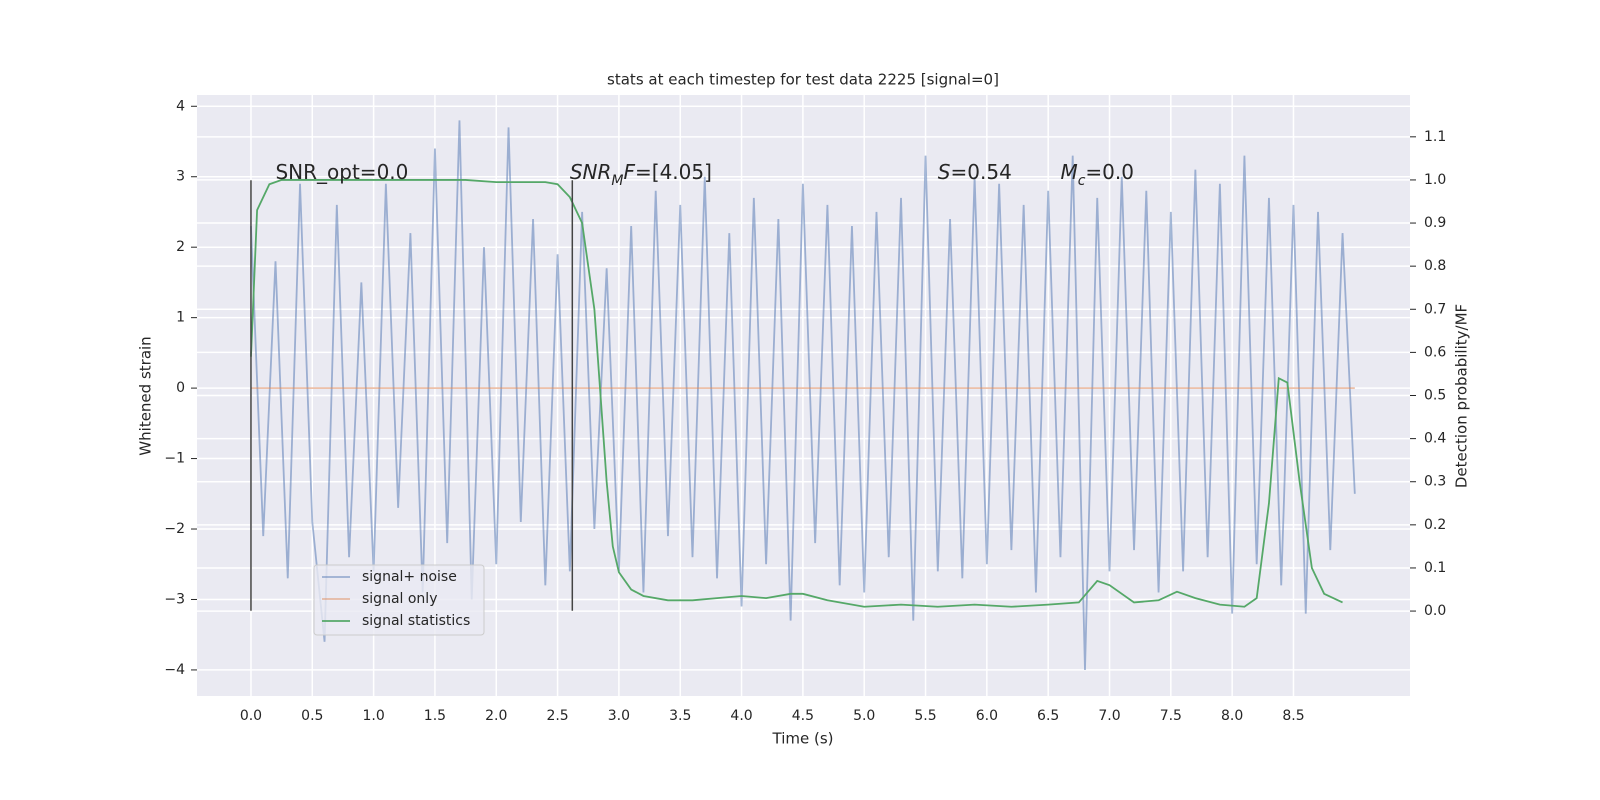 The image size is (1600, 800). What do you see at coordinates (174, 599) in the screenshot?
I see `y-tick-label: −3` at bounding box center [174, 599].